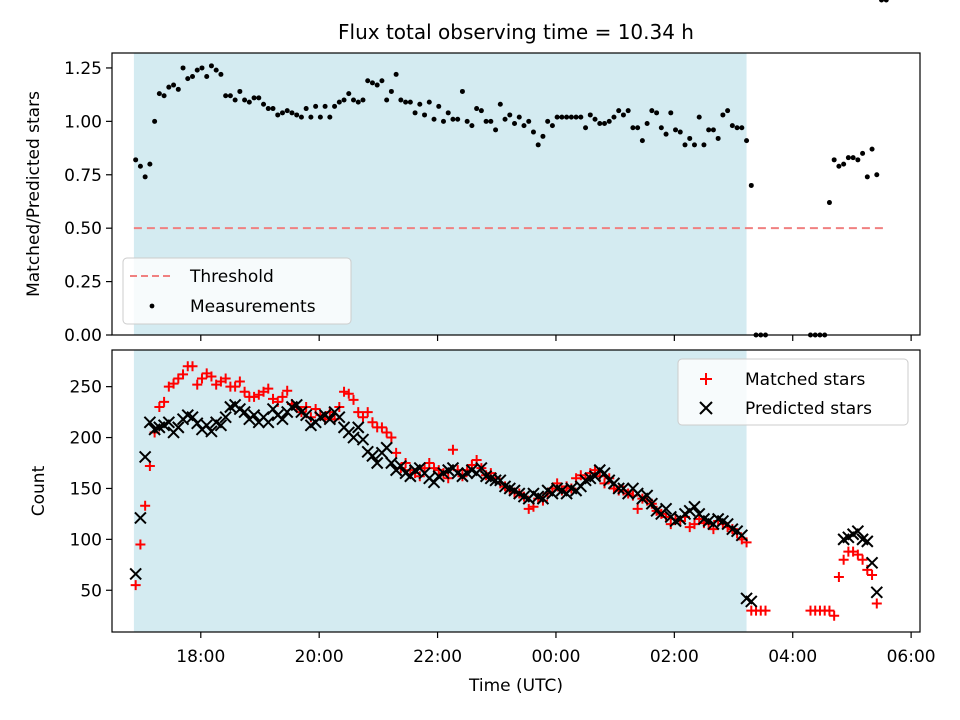  Describe the element at coordinates (556, 338) in the screenshot. I see `top-x-tick-marks` at that location.